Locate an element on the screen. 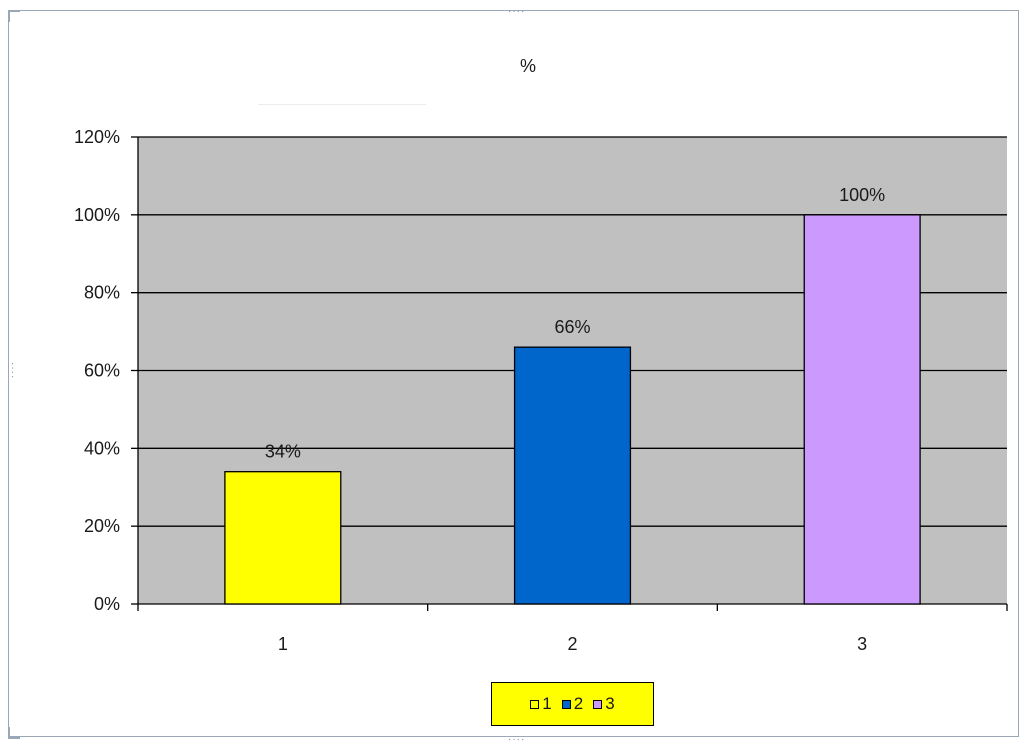 Image resolution: width=1027 pixels, height=746 pixels. y-tick-label: 80% is located at coordinates (102, 293).